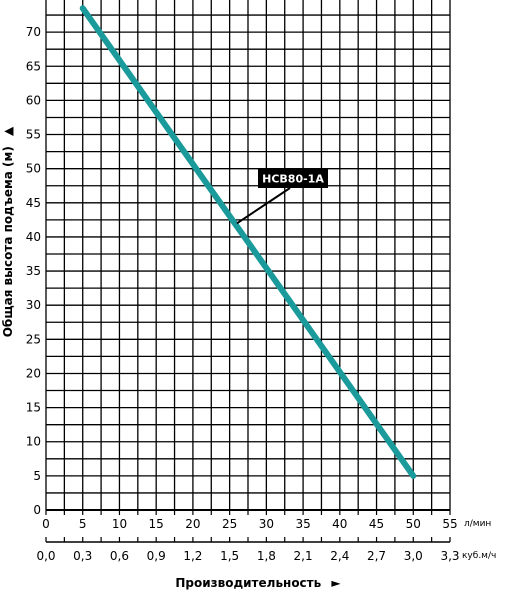 The image size is (505, 592). Describe the element at coordinates (302, 524) in the screenshot. I see `x-tick-label: 35` at that location.